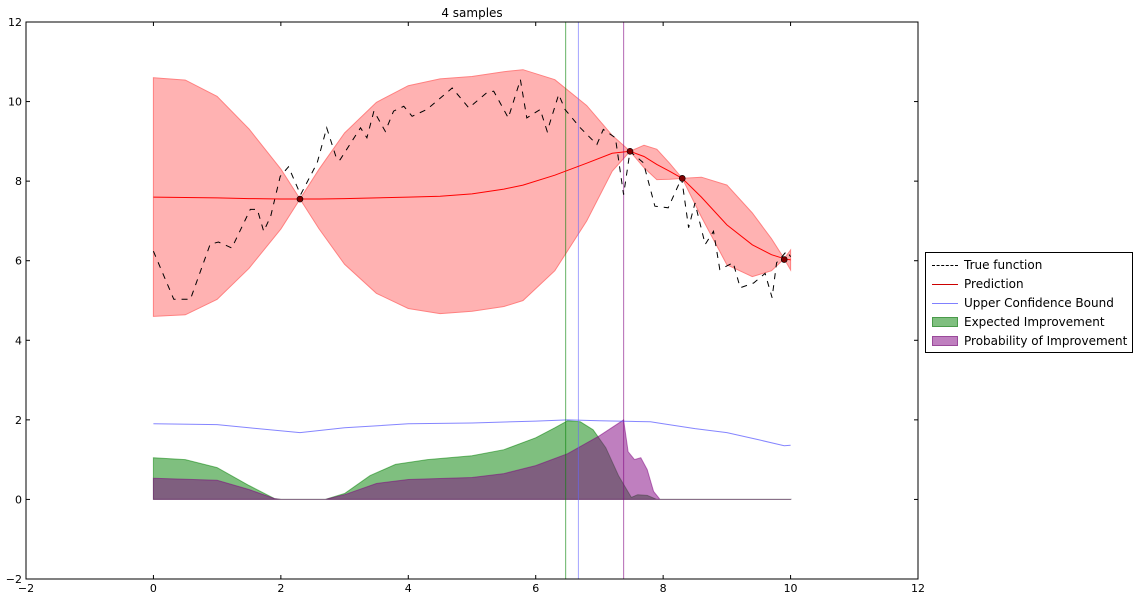 The width and height of the screenshot is (1139, 601). Describe the element at coordinates (918, 588) in the screenshot. I see `x-tick-label: 12` at that location.